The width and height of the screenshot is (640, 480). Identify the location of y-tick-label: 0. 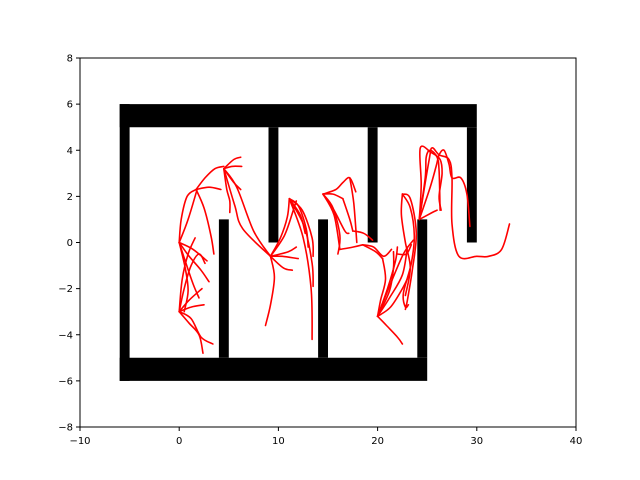
(70, 243).